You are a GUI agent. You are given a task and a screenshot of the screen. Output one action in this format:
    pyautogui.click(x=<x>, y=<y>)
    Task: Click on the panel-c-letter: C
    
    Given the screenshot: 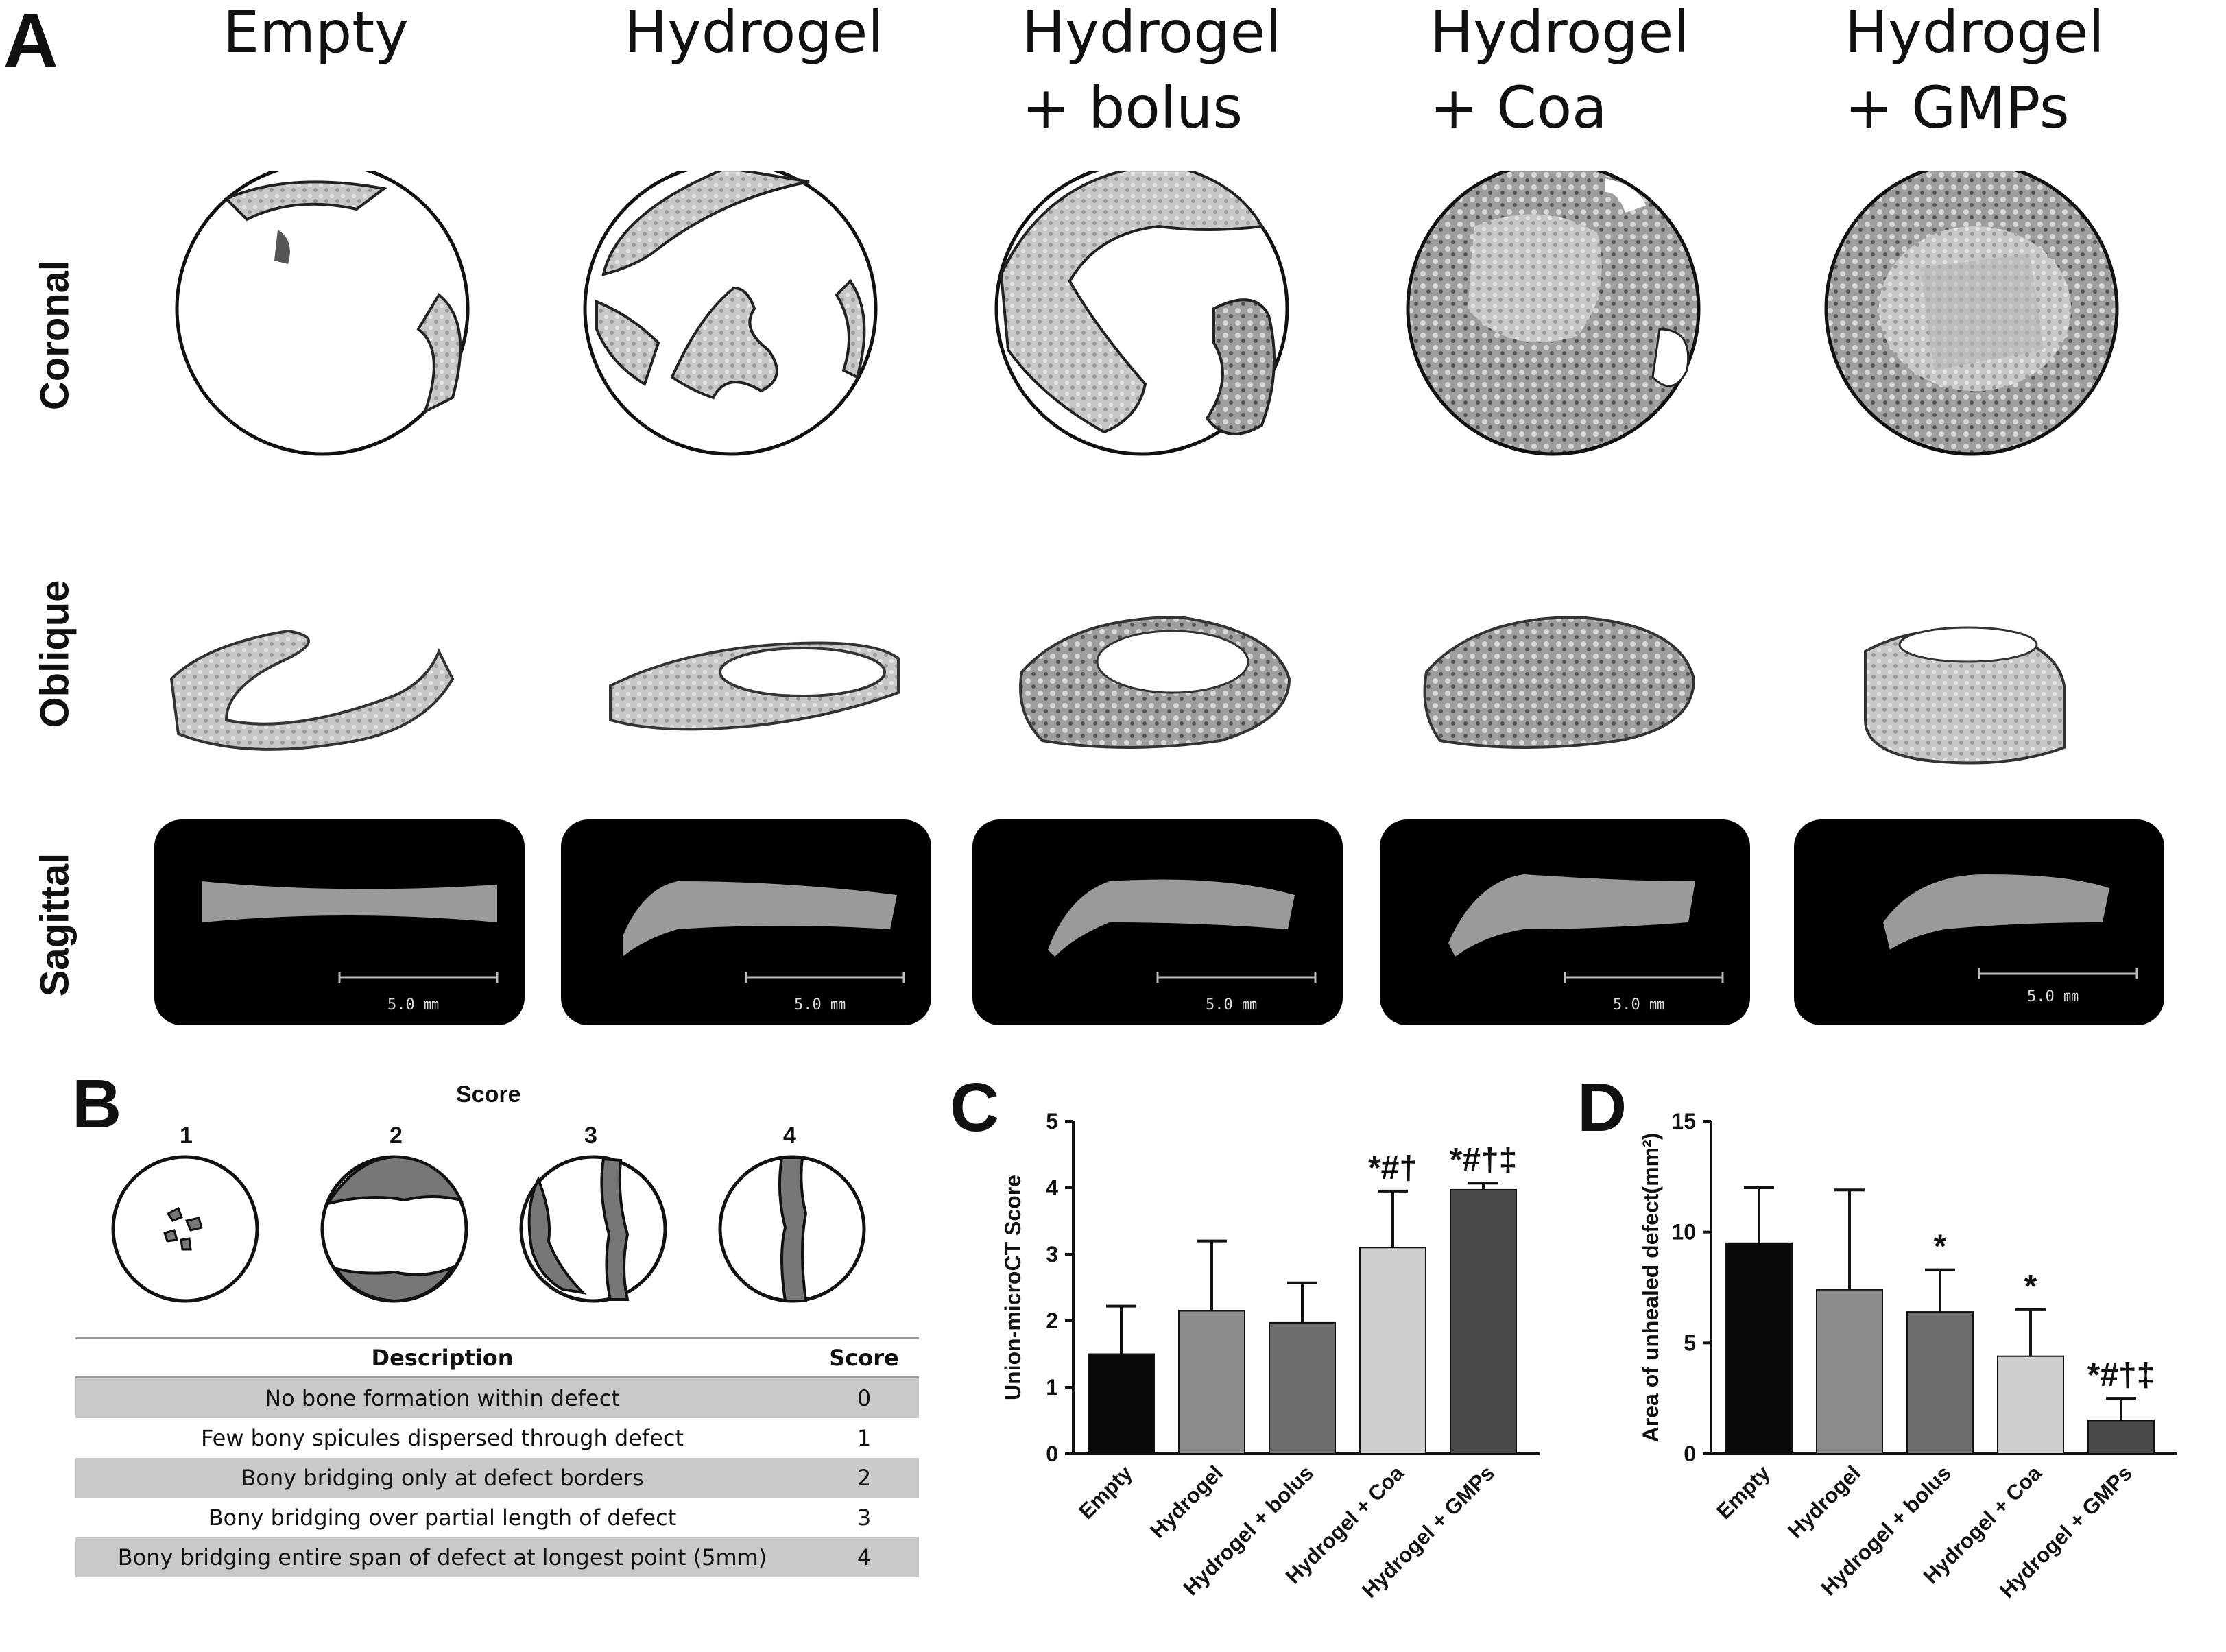 What is the action you would take?
    pyautogui.click(x=975, y=1107)
    